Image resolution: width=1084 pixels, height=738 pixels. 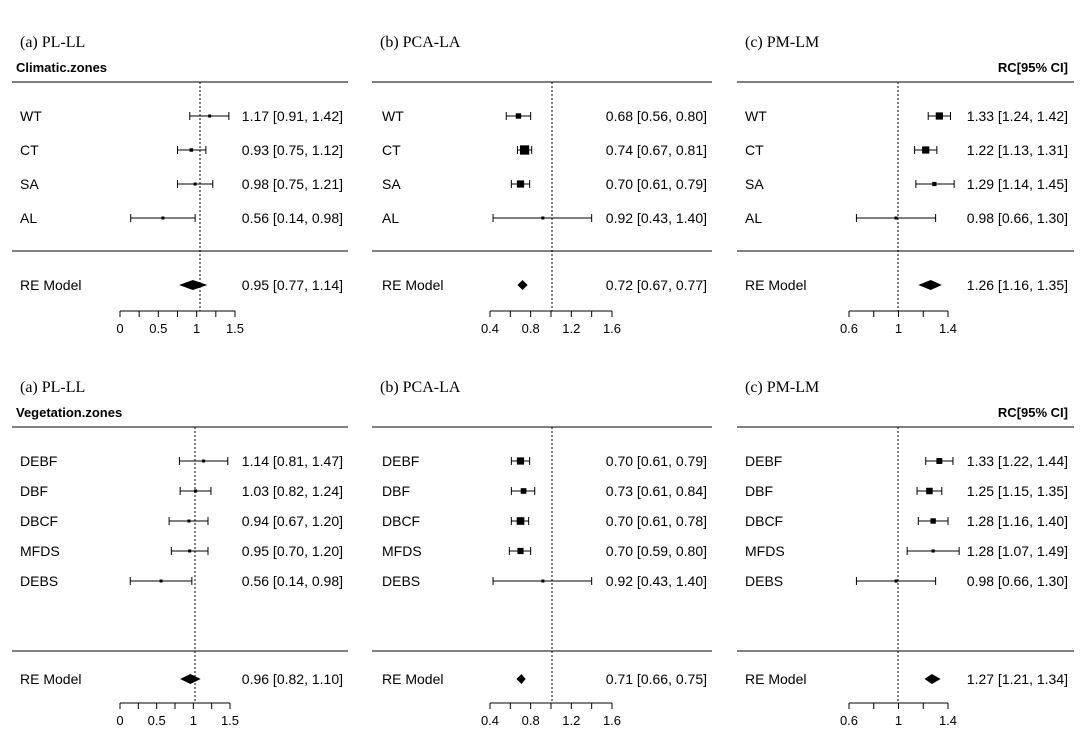 What do you see at coordinates (656, 679) in the screenshot?
I see `model-estimate-text: 0.71 [0.66, 0.75]` at bounding box center [656, 679].